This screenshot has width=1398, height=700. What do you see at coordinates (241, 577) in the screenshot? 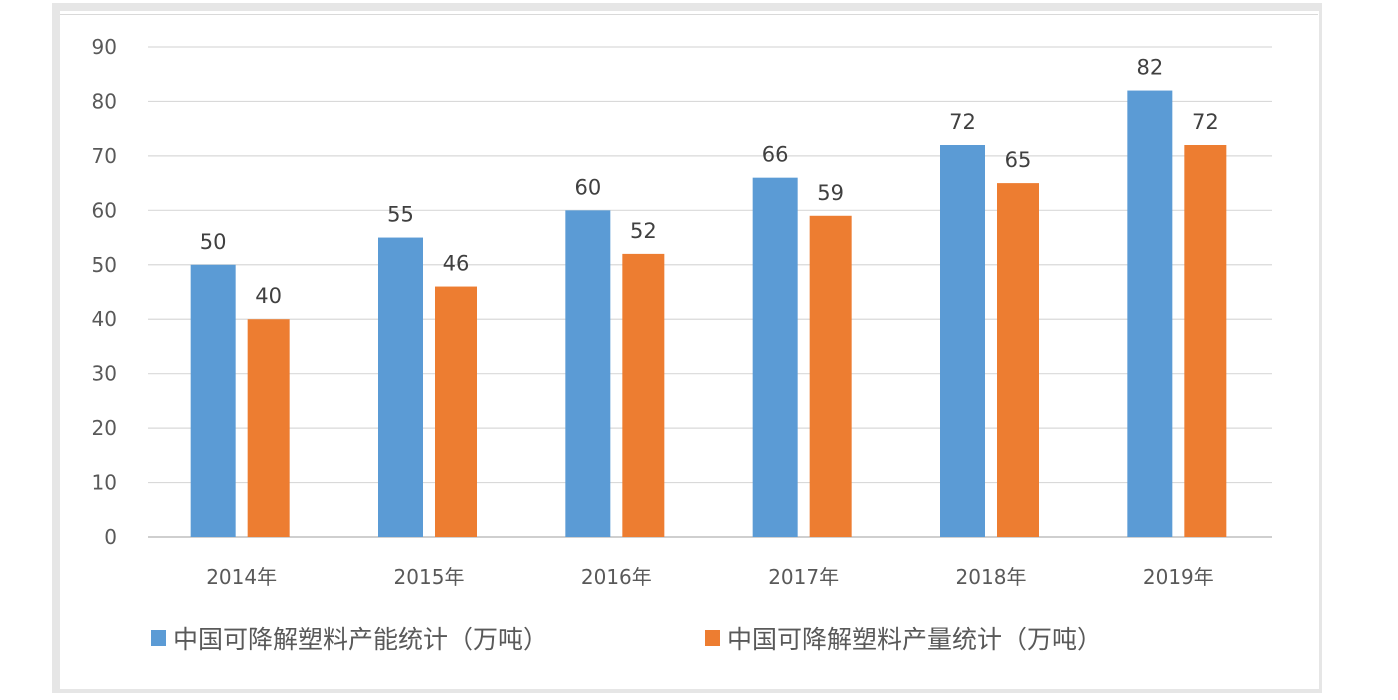
I see `x-tick-label: 2014年` at bounding box center [241, 577].